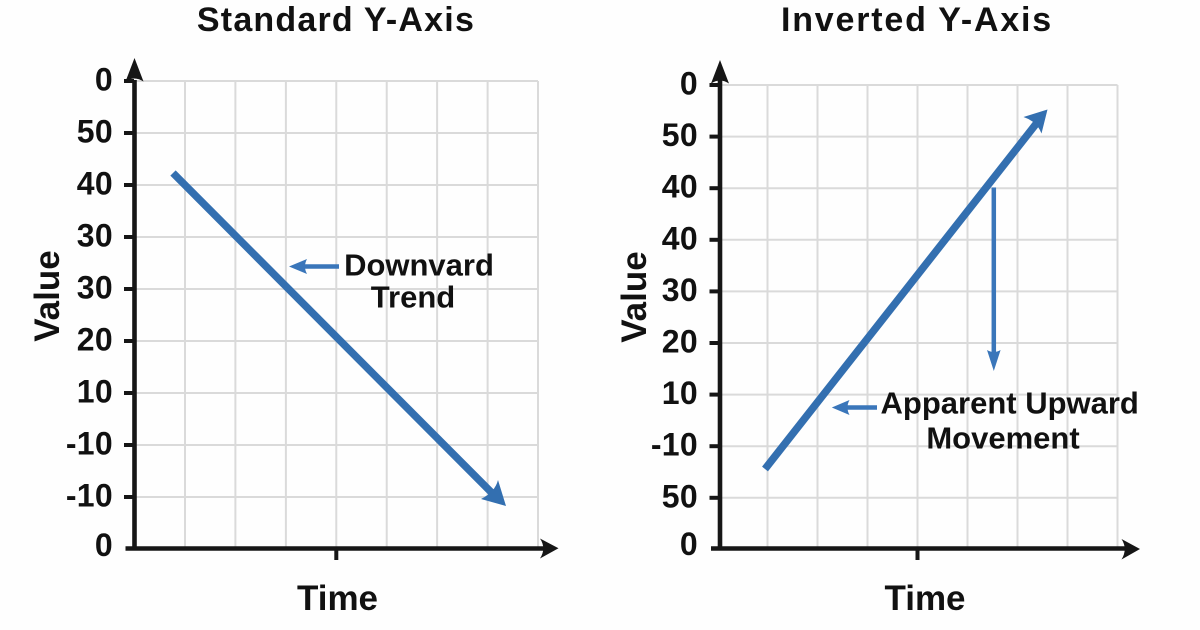  Describe the element at coordinates (336, 20) in the screenshot. I see `svg-text: Standard Y-Axis` at that location.